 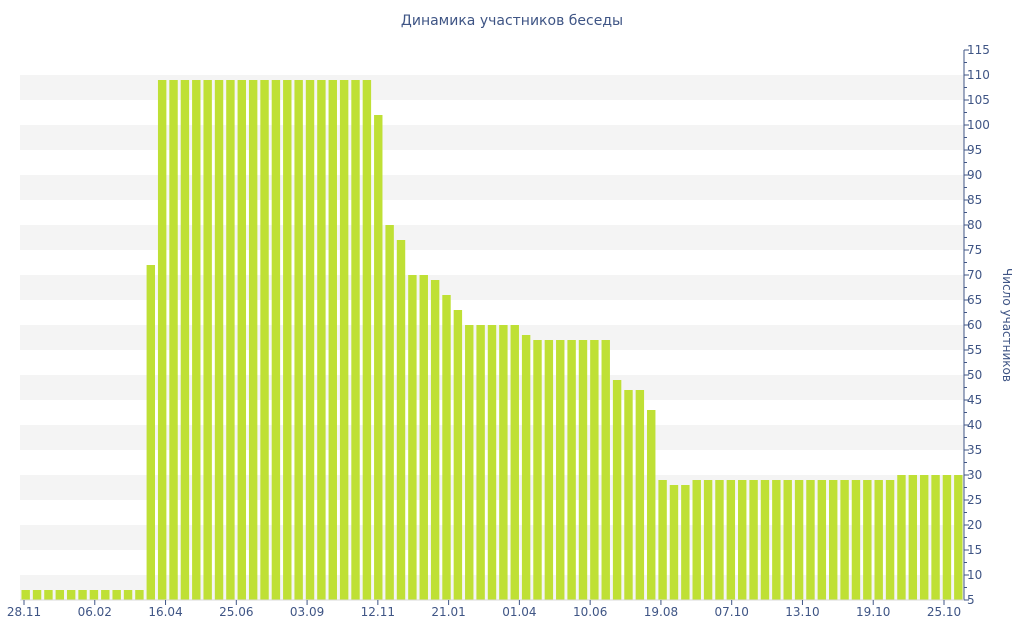 What do you see at coordinates (519, 612) in the screenshot?
I see `x-tick-label: 01.04` at bounding box center [519, 612].